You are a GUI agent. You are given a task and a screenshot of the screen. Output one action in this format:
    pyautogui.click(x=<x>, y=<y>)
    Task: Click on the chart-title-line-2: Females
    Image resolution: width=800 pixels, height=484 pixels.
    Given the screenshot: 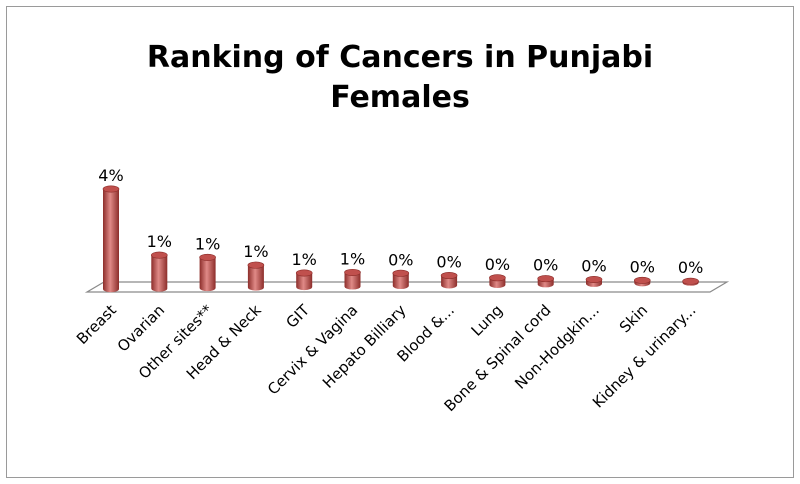 What is the action you would take?
    pyautogui.click(x=400, y=97)
    